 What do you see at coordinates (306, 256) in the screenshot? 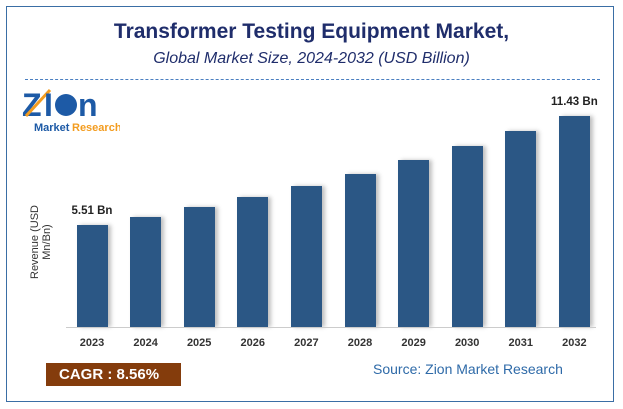
I see `bar-2027` at bounding box center [306, 256].